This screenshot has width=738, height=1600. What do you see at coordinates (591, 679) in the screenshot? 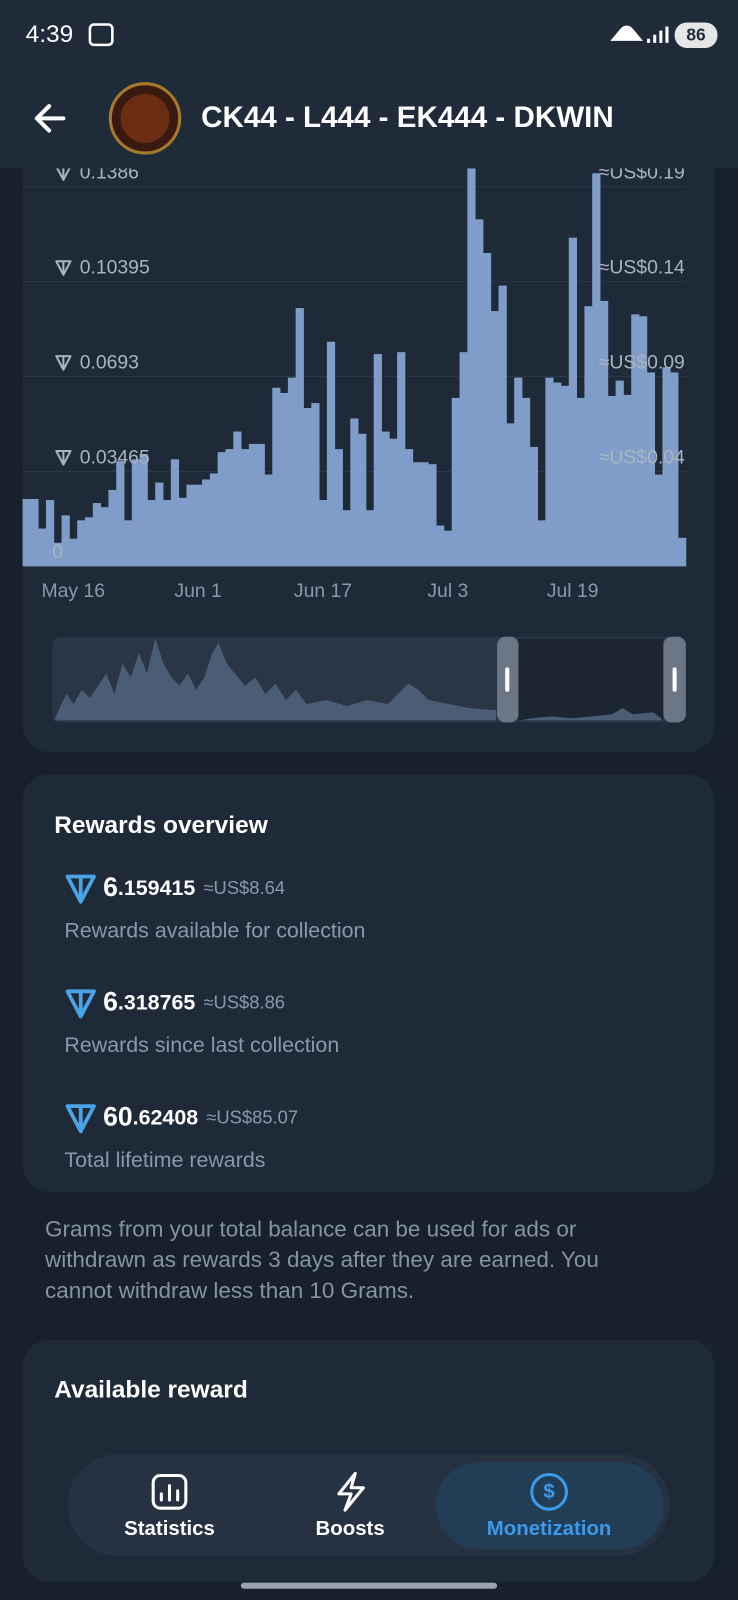
I see `navigator-window` at bounding box center [591, 679].